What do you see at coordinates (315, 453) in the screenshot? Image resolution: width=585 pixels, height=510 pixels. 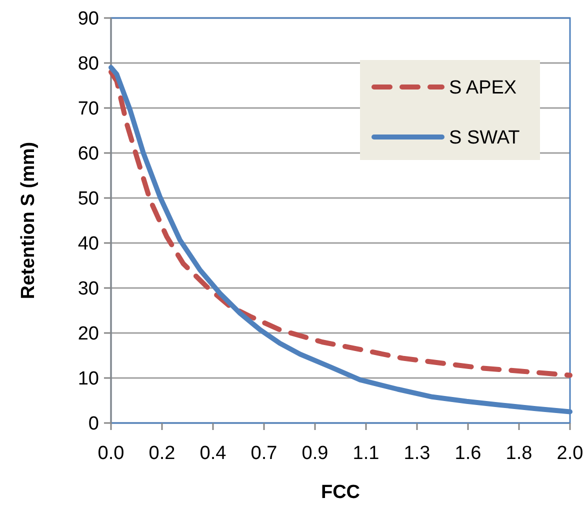 I see `x-tick-label: 0.9` at bounding box center [315, 453].